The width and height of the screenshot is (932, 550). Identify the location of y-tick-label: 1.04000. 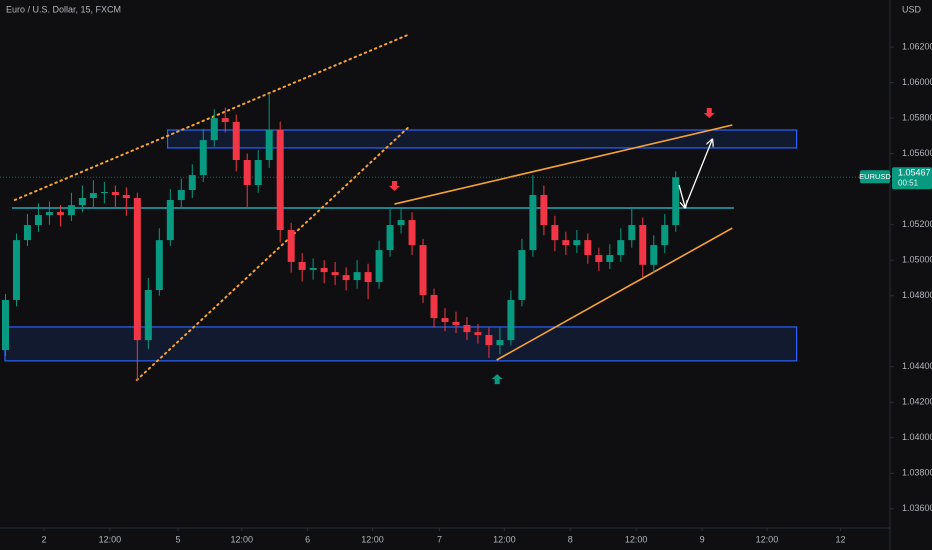
(917, 437).